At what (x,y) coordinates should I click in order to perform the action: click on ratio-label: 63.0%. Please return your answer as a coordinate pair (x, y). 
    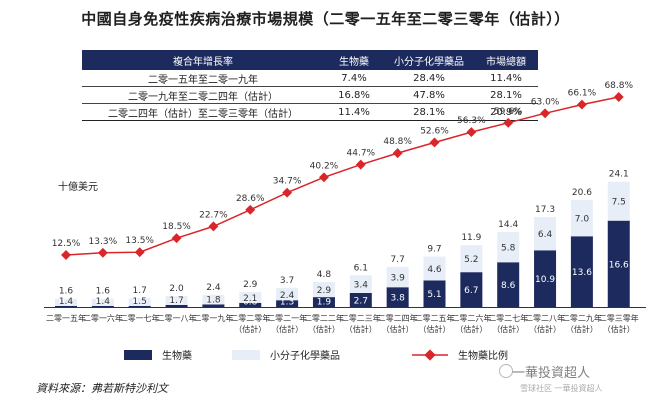
    Looking at the image, I should click on (545, 102).